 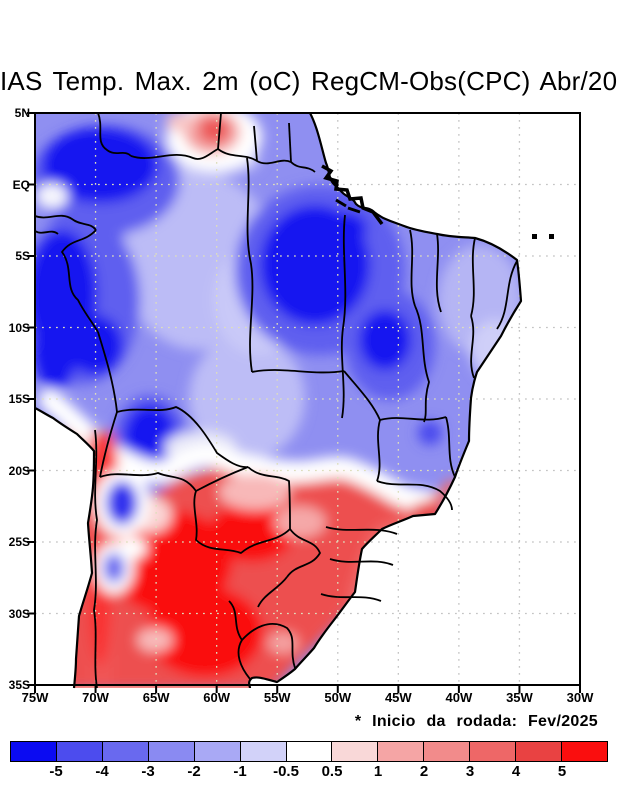 What do you see at coordinates (516, 771) in the screenshot?
I see `colorbar-tick-label: 4` at bounding box center [516, 771].